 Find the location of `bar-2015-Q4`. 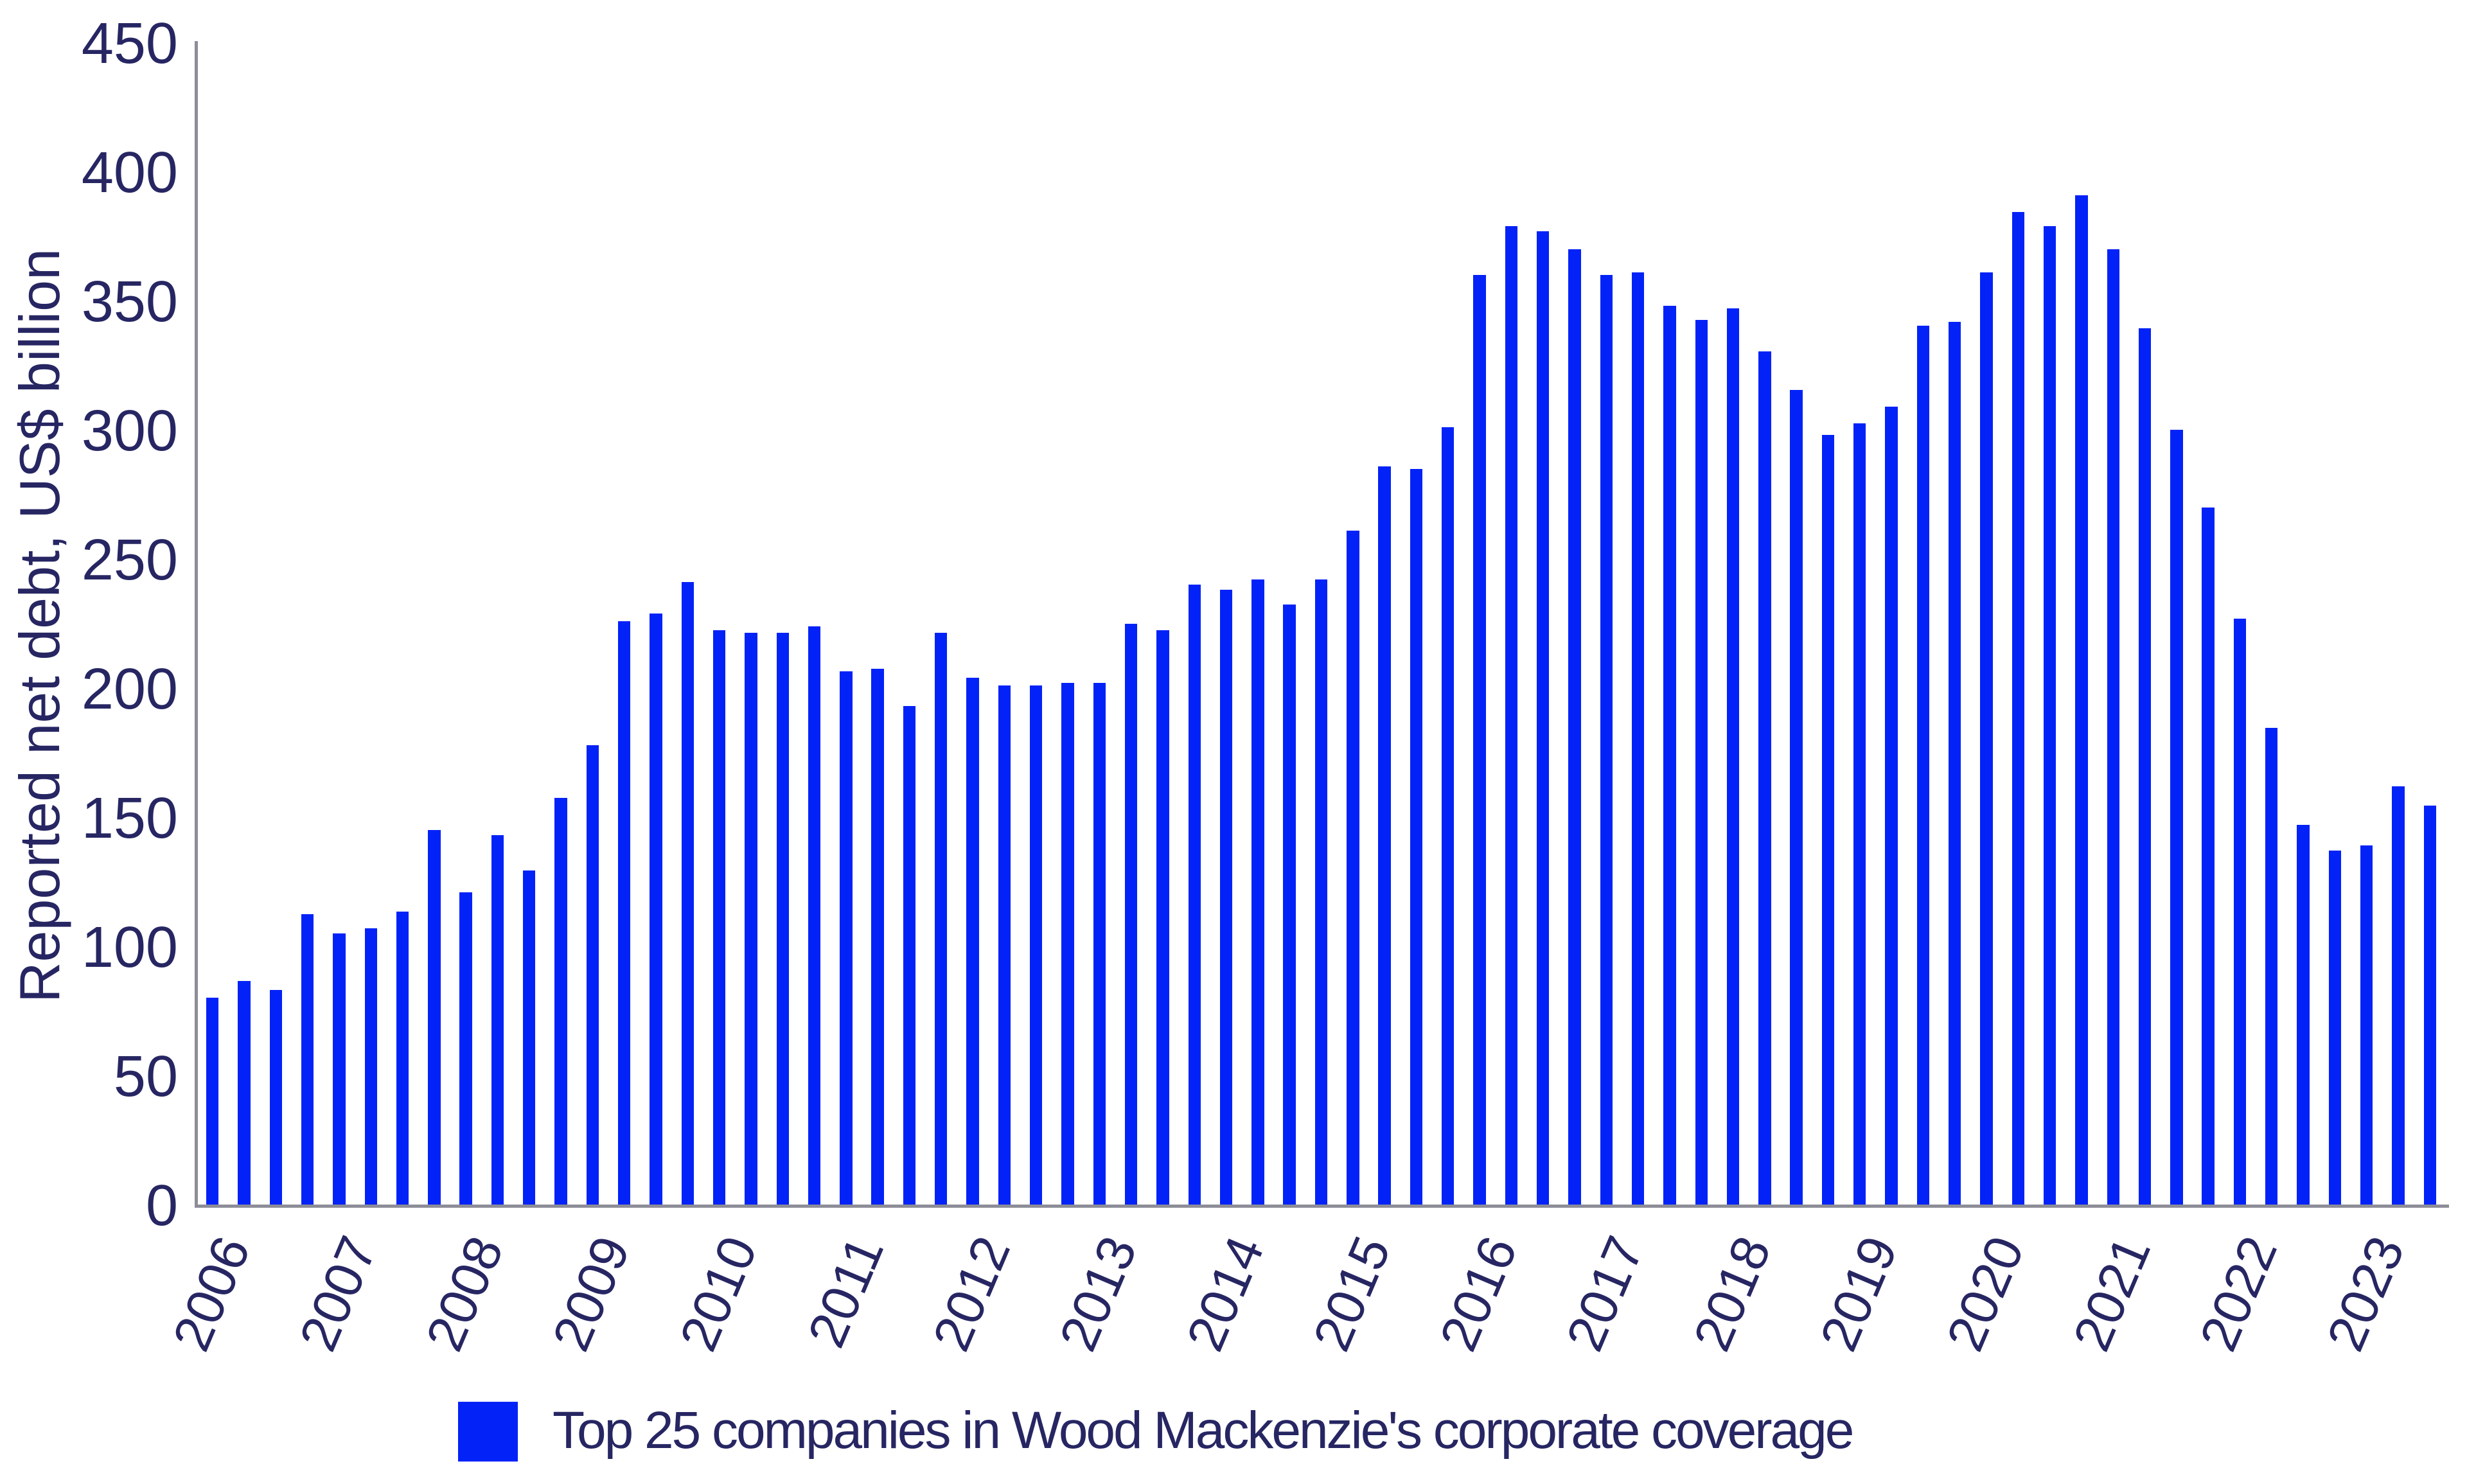

bar-2015-Q4 is located at coordinates (1448, 816).